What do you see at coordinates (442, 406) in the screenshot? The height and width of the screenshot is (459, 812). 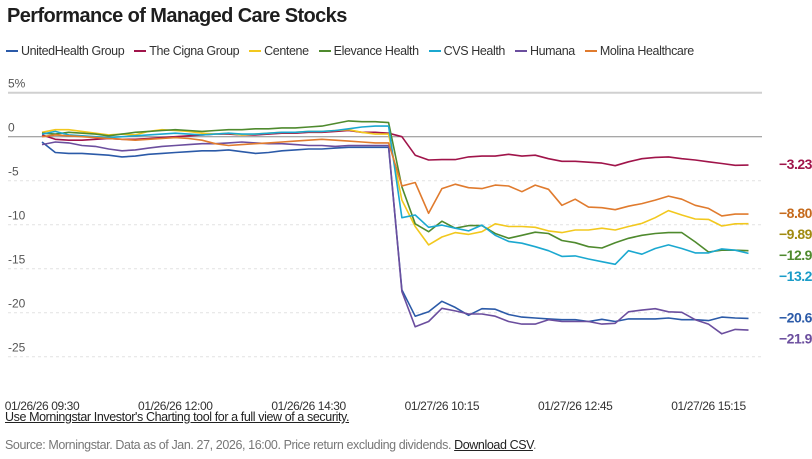 I see `x-tick-label: 01/27/26 10:15` at bounding box center [442, 406].